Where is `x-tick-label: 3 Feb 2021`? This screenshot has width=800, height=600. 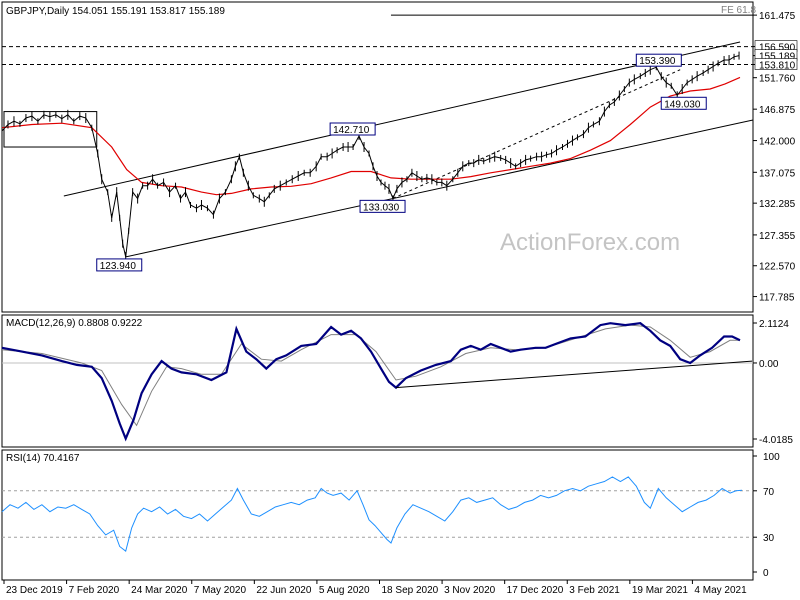 x-tick-label: 3 Feb 2021 is located at coordinates (594, 590).